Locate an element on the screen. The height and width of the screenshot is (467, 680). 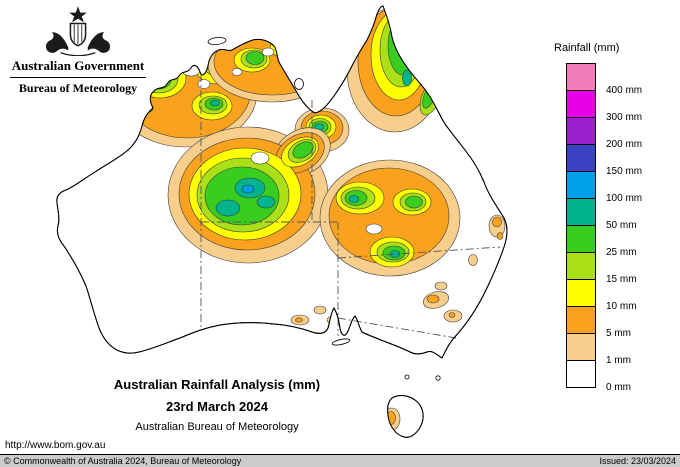
tasmania-outline is located at coordinates (405, 416).